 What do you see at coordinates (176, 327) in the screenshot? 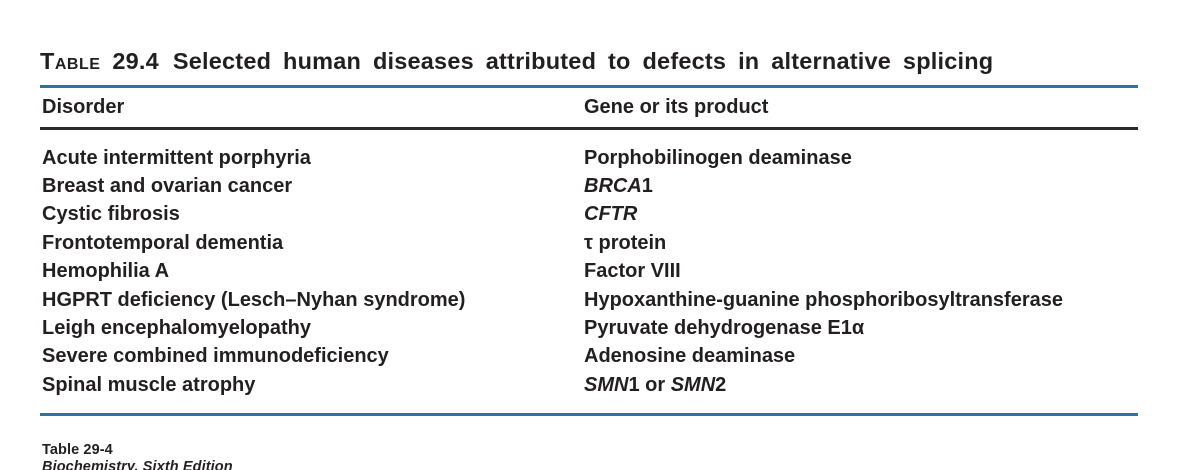
I see `disorder-cell: Leigh encephalomyelopathy` at bounding box center [176, 327].